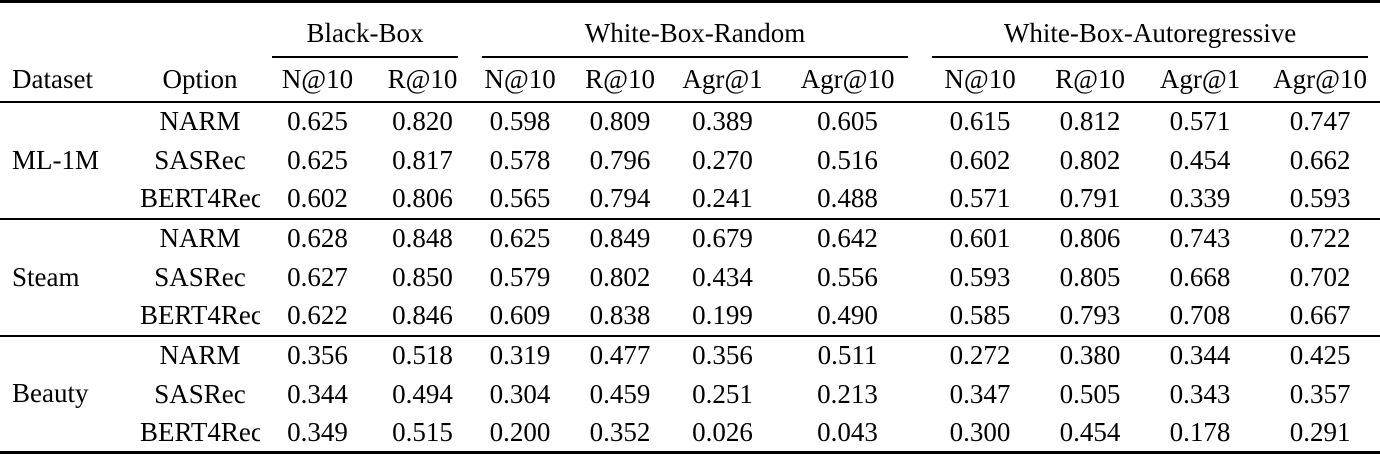  Describe the element at coordinates (1200, 276) in the screenshot. I see `metric-cell: 0.668` at that location.